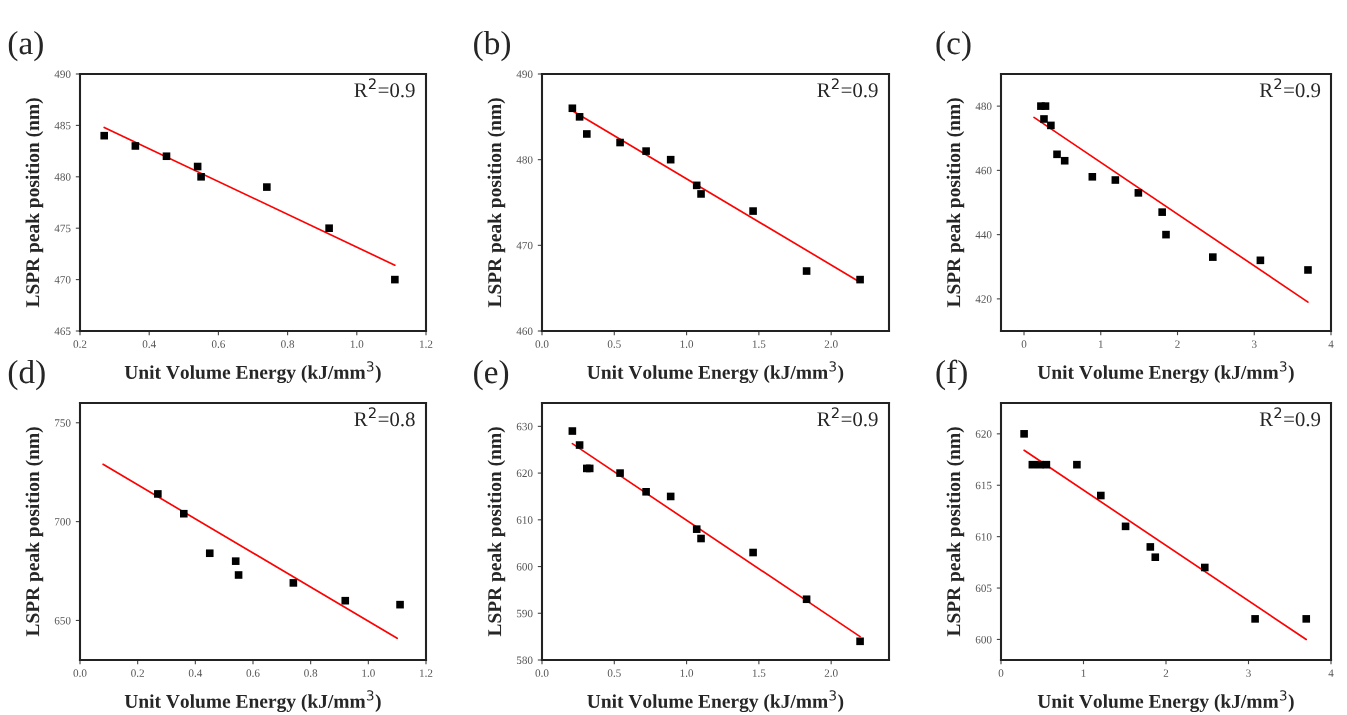 This screenshot has width=1347, height=715. What do you see at coordinates (524, 331) in the screenshot?
I see `y-tick-label: 460` at bounding box center [524, 331].